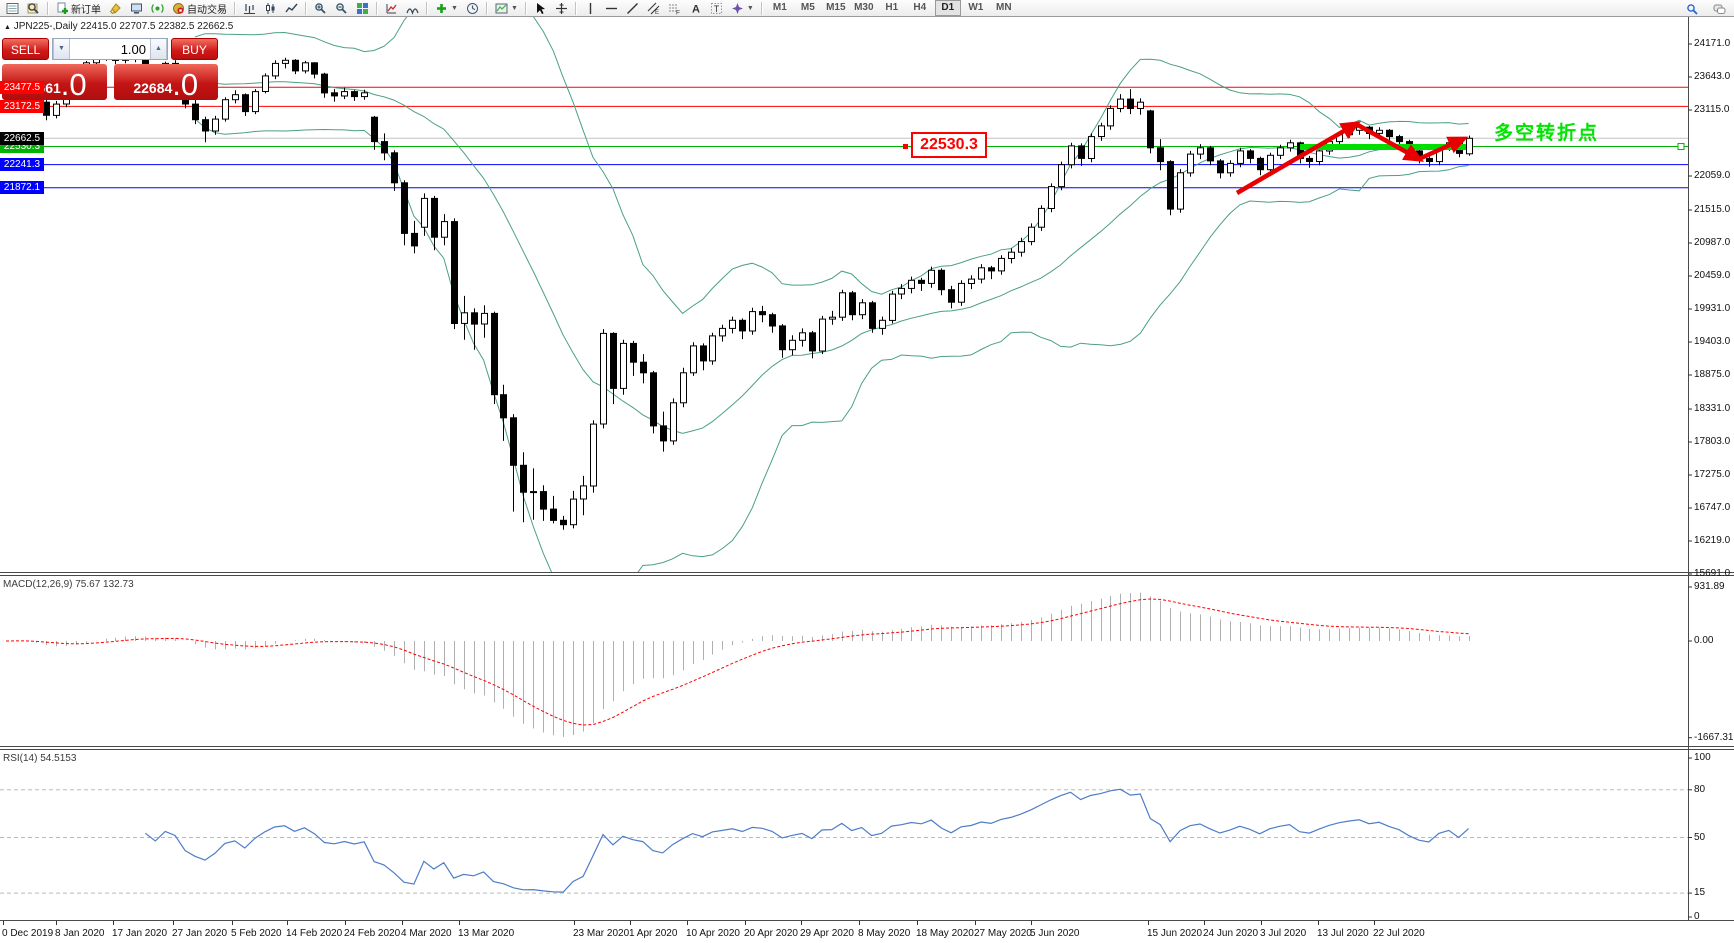 This screenshot has width=1734, height=943. What do you see at coordinates (590, 8) in the screenshot?
I see `toolbar-vertical-line-button` at bounding box center [590, 8].